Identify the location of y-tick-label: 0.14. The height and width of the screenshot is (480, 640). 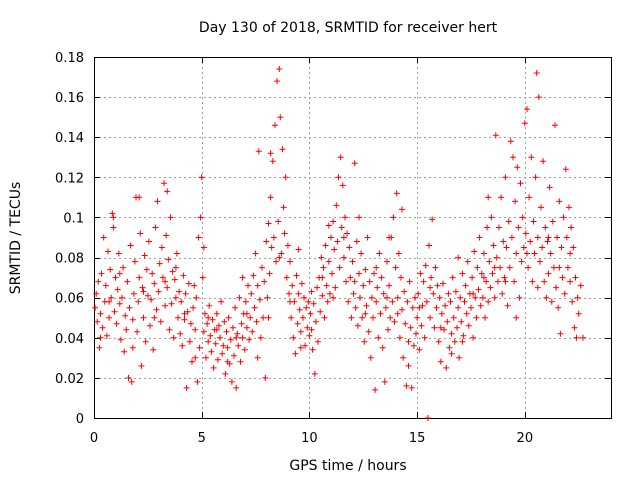
(69, 138).